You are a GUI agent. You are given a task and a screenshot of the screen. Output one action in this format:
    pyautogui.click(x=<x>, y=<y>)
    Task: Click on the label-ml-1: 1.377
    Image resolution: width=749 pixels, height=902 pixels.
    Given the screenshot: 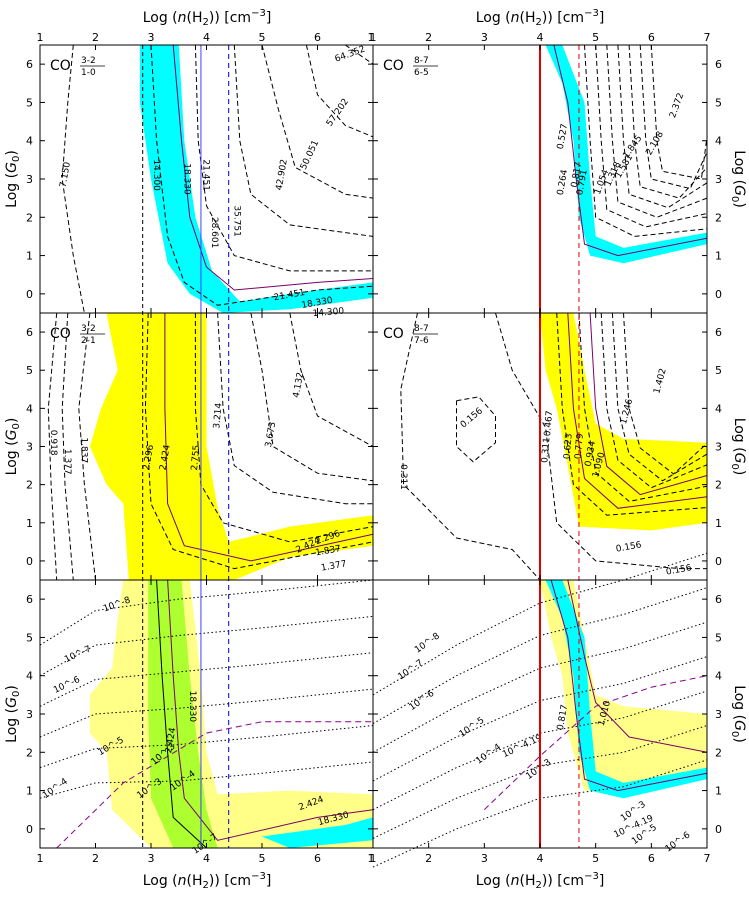 What is the action you would take?
    pyautogui.click(x=67, y=462)
    